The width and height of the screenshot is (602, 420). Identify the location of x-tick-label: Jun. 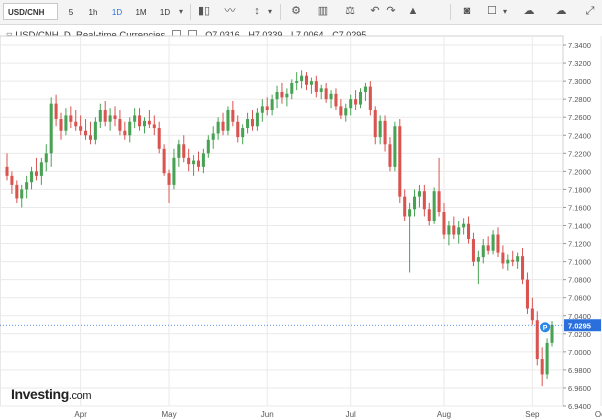
(267, 414).